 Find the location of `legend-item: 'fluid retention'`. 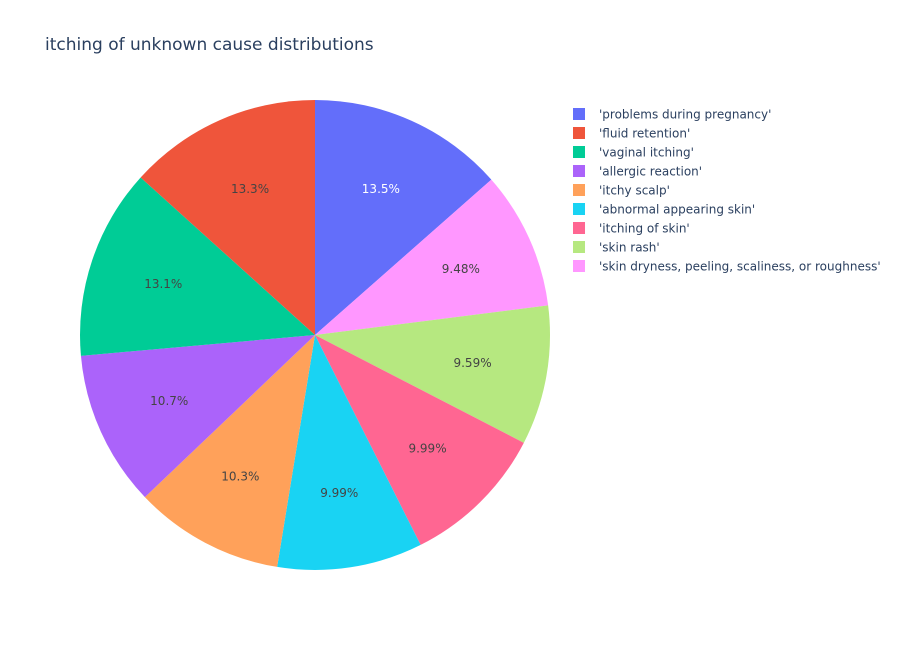

legend-item: 'fluid retention' is located at coordinates (631, 134).